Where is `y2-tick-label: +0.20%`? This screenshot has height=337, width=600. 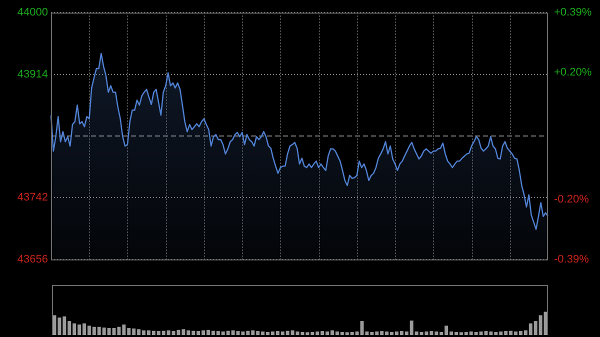 y2-tick-label: +0.20% is located at coordinates (573, 72).